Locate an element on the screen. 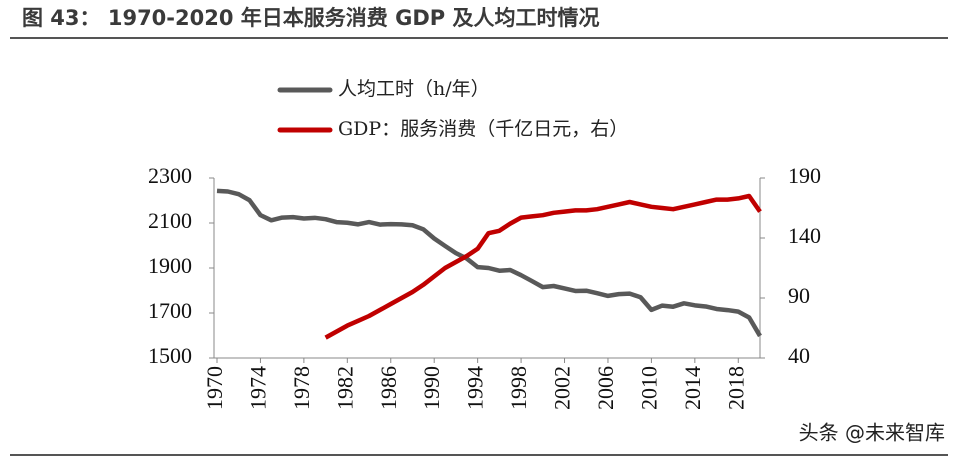 Image resolution: width=955 pixels, height=463 pixels. y2-tick-label: 190 is located at coordinates (804, 175).